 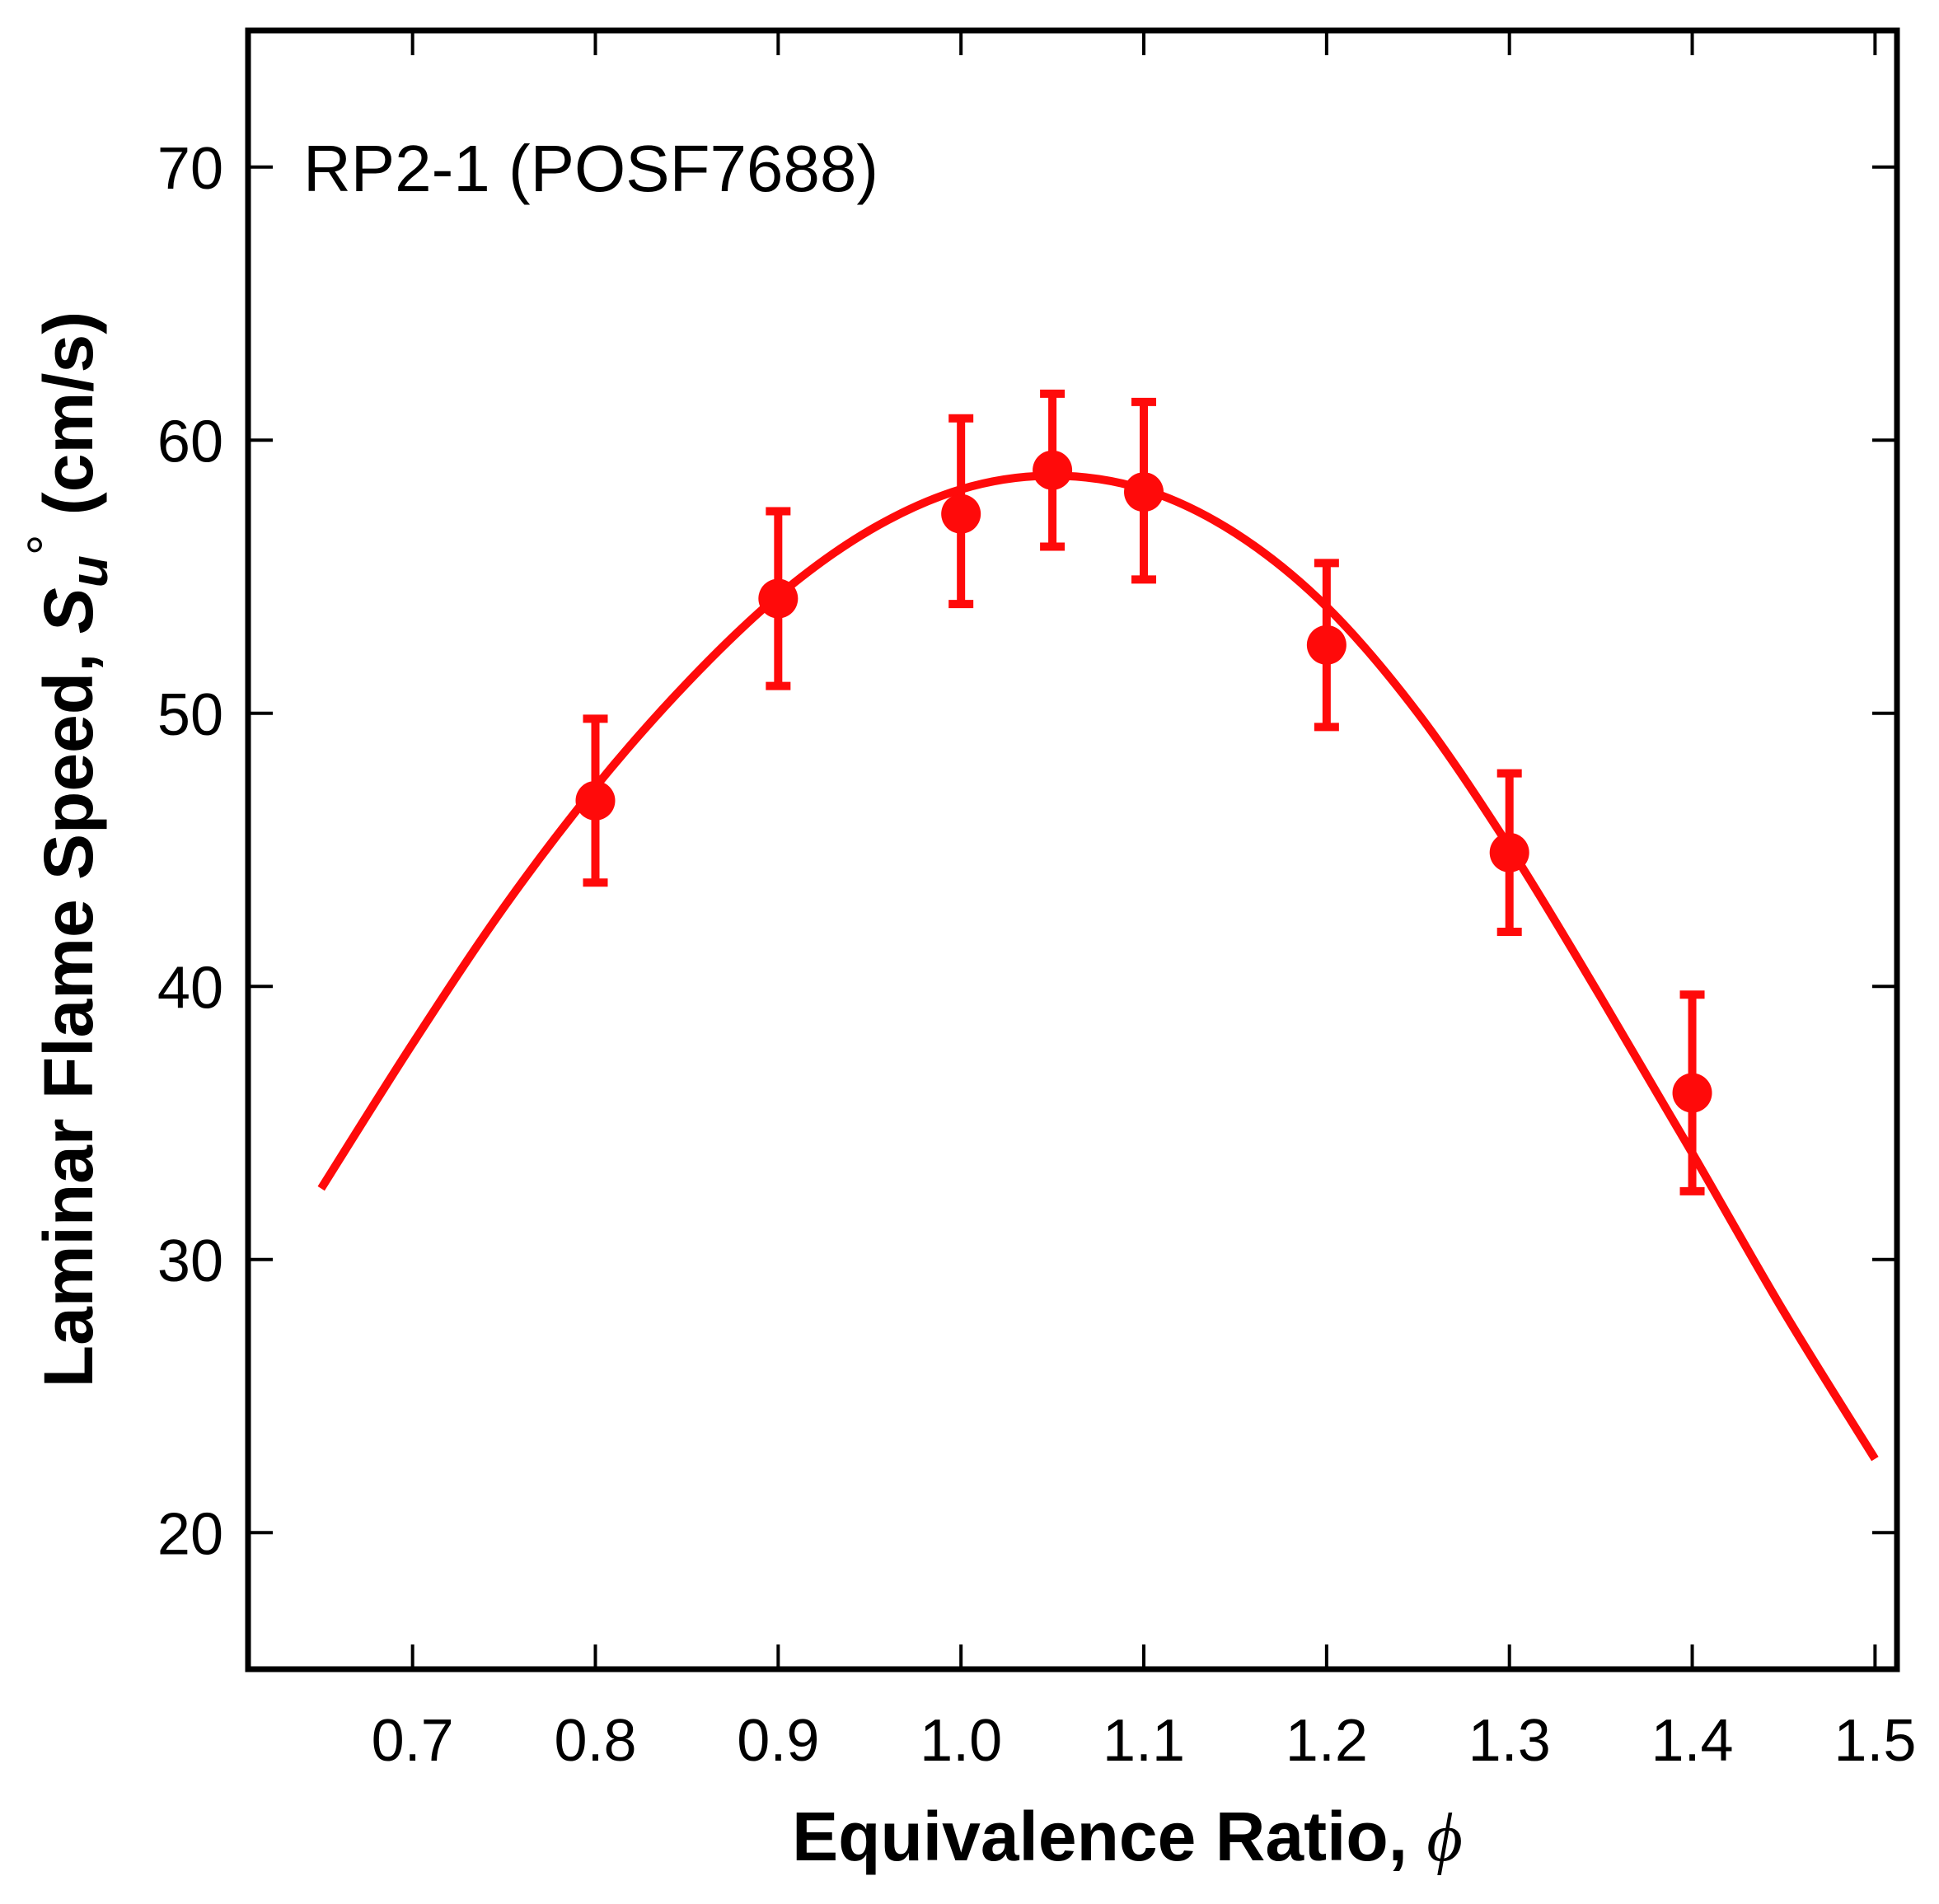 I want to click on y-tick-label: 50, so click(x=190, y=715).